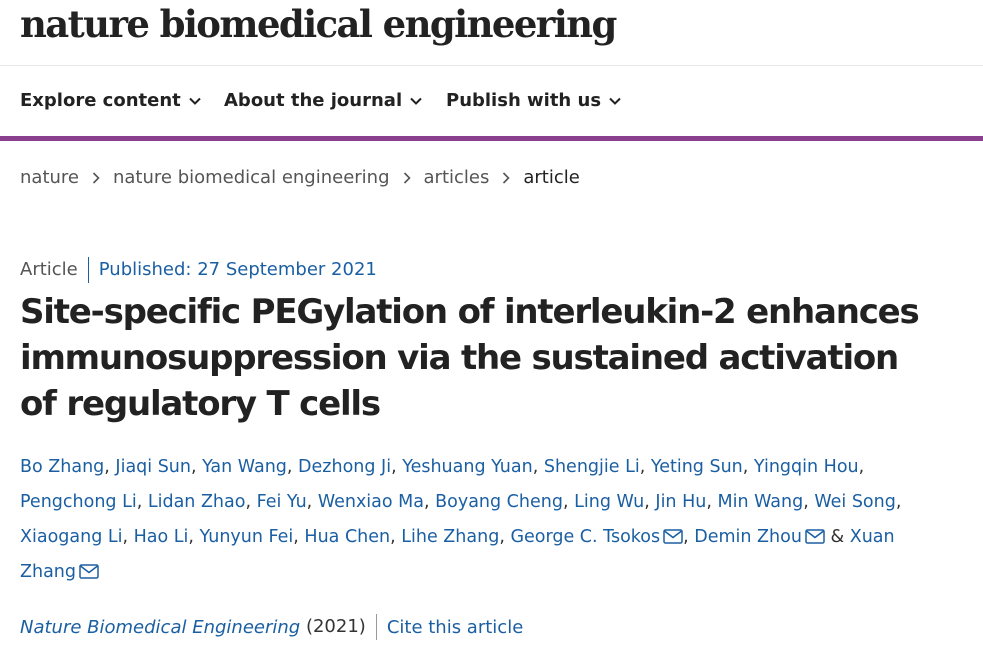 The height and width of the screenshot is (646, 983). I want to click on author-name: Jiaqi Sun, so click(153, 467).